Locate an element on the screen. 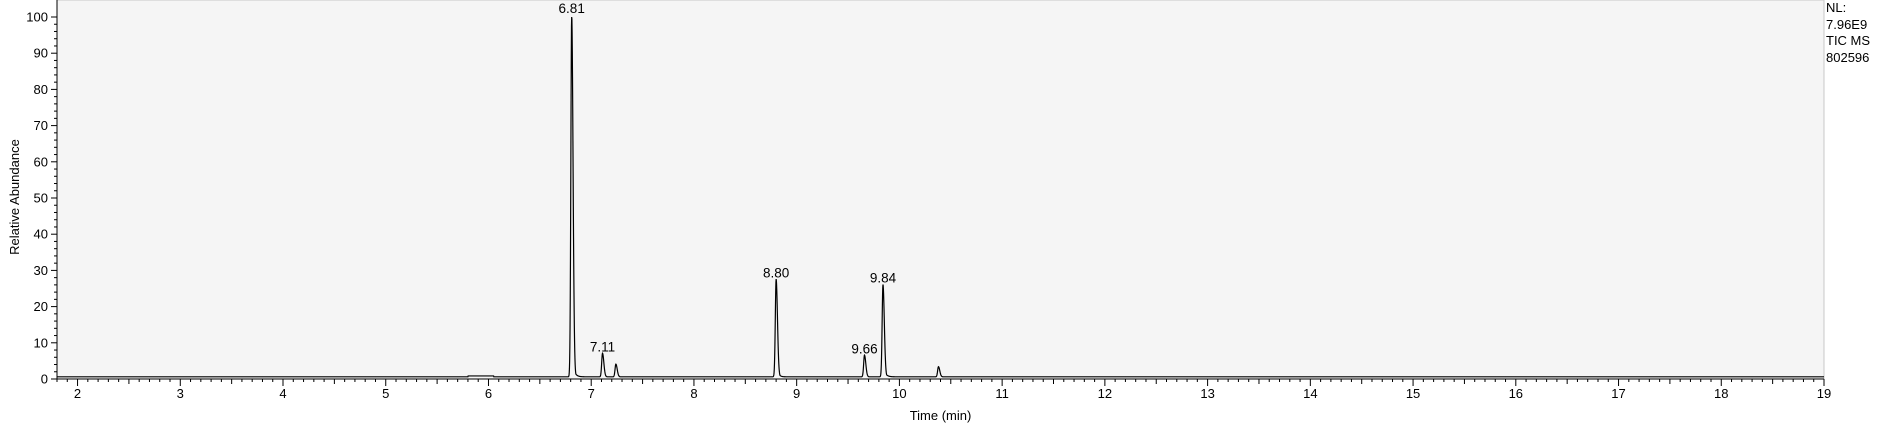 The image size is (1878, 429). y-tick-label: 10 is located at coordinates (41, 342).